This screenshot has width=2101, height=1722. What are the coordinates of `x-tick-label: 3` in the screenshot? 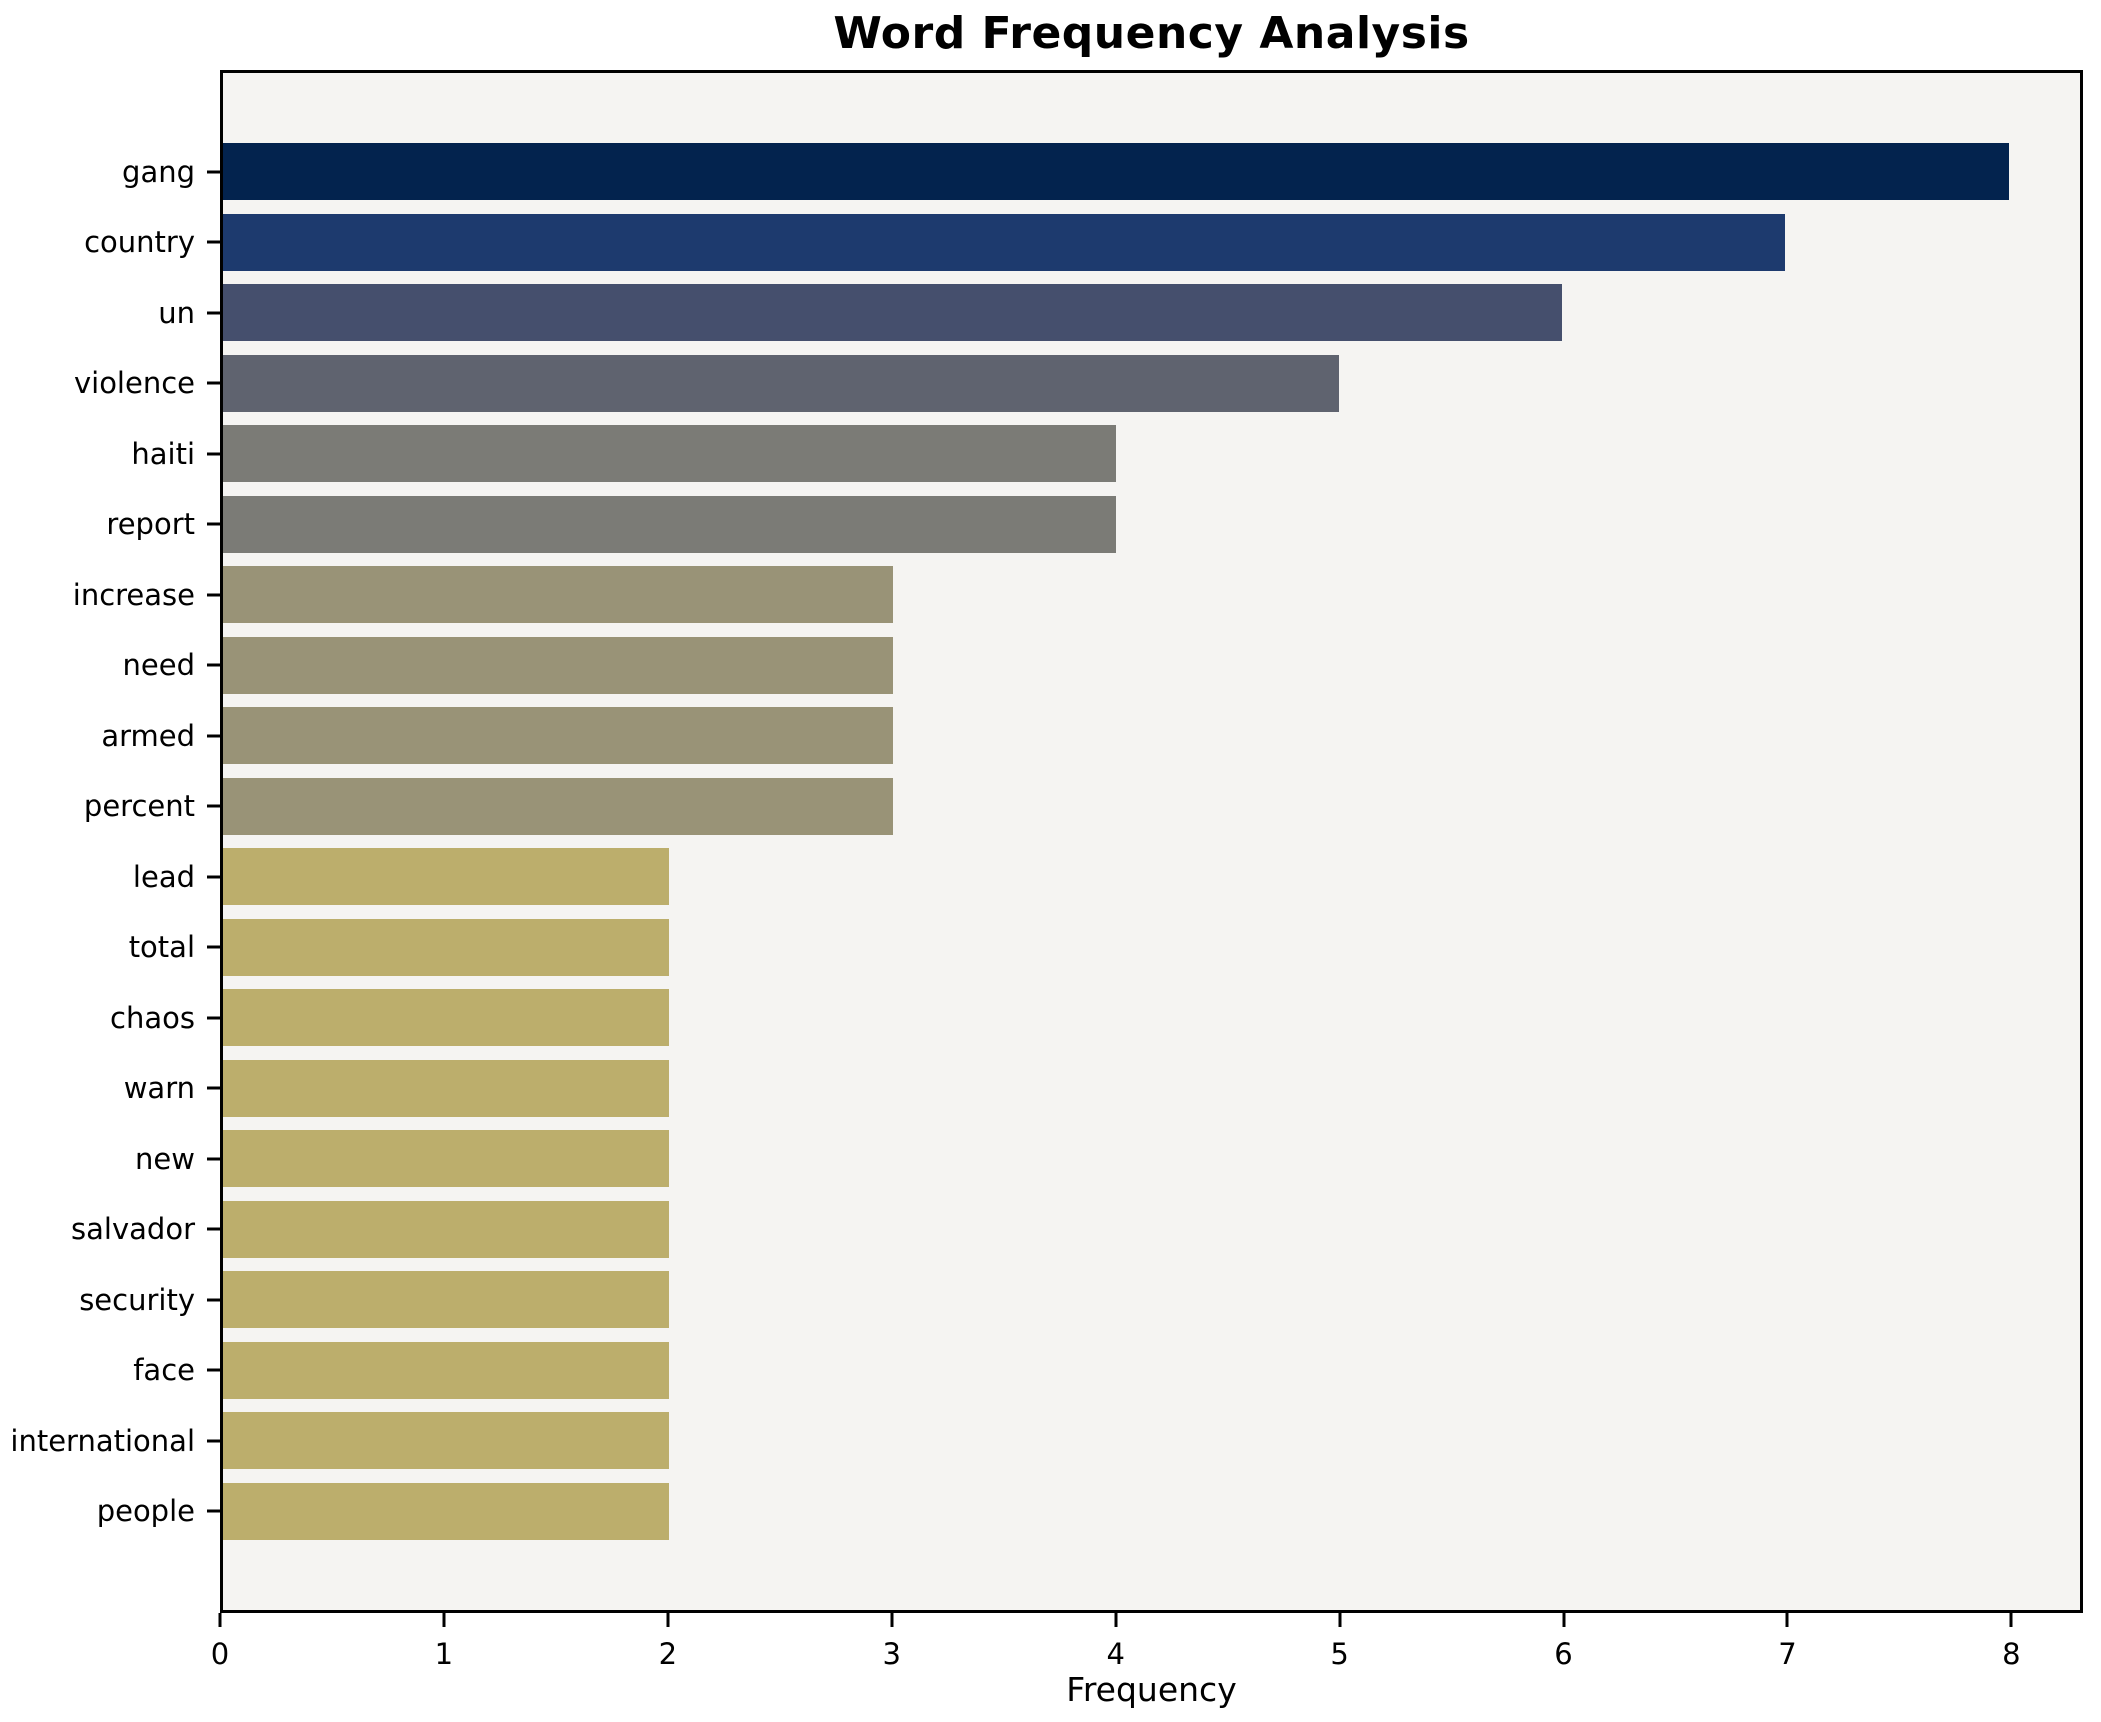 It's located at (891, 1654).